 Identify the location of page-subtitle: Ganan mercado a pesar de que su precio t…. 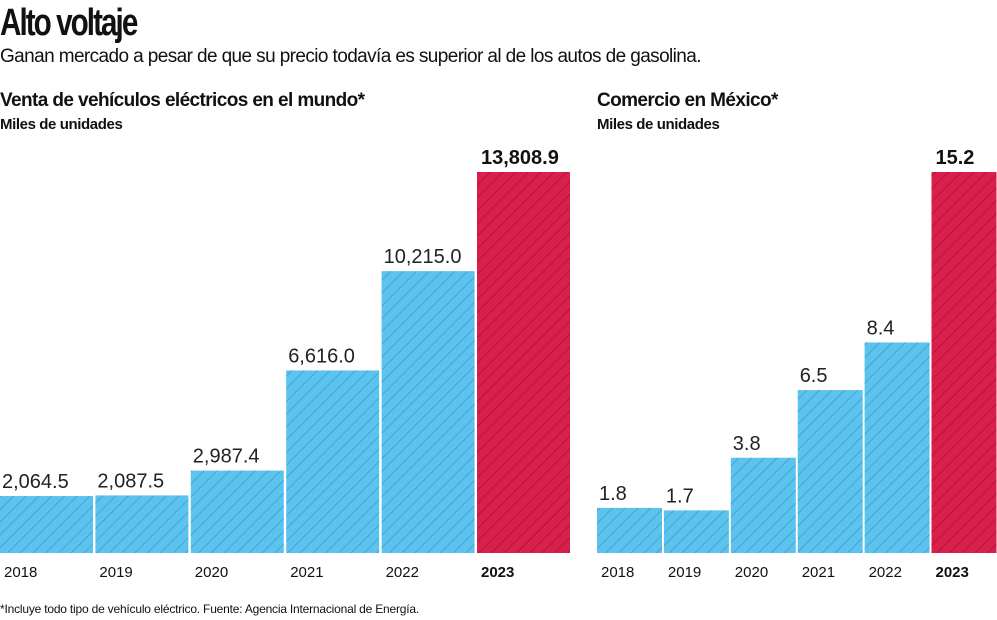
(350, 56).